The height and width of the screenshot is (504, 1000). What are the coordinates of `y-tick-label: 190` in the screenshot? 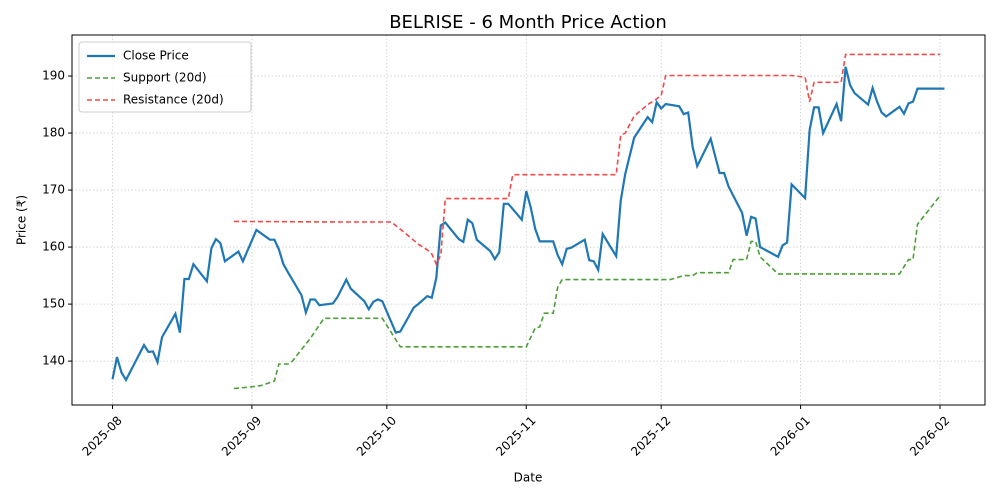 It's located at (53, 76).